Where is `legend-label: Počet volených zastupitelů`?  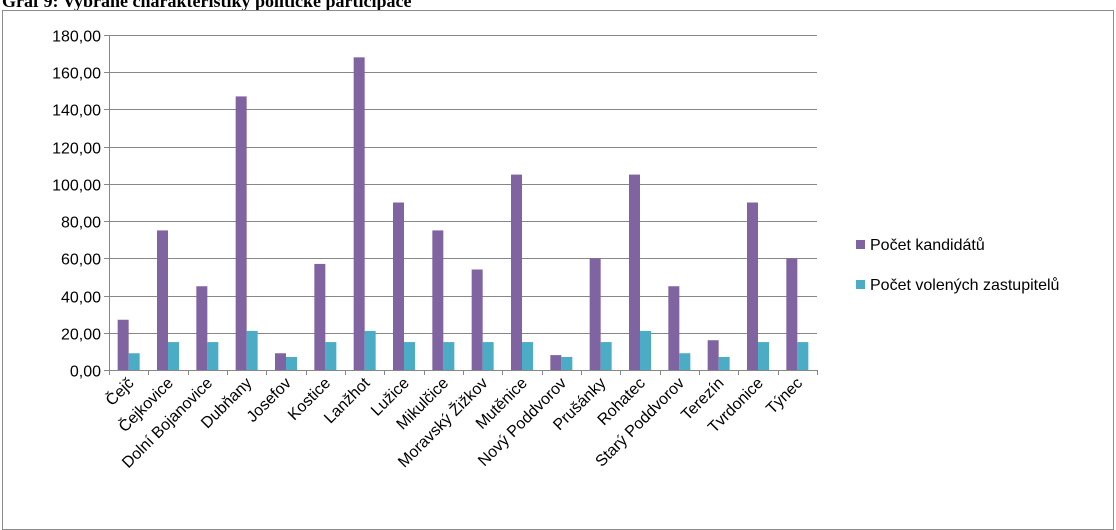
legend-label: Počet volených zastupitelů is located at coordinates (964, 285).